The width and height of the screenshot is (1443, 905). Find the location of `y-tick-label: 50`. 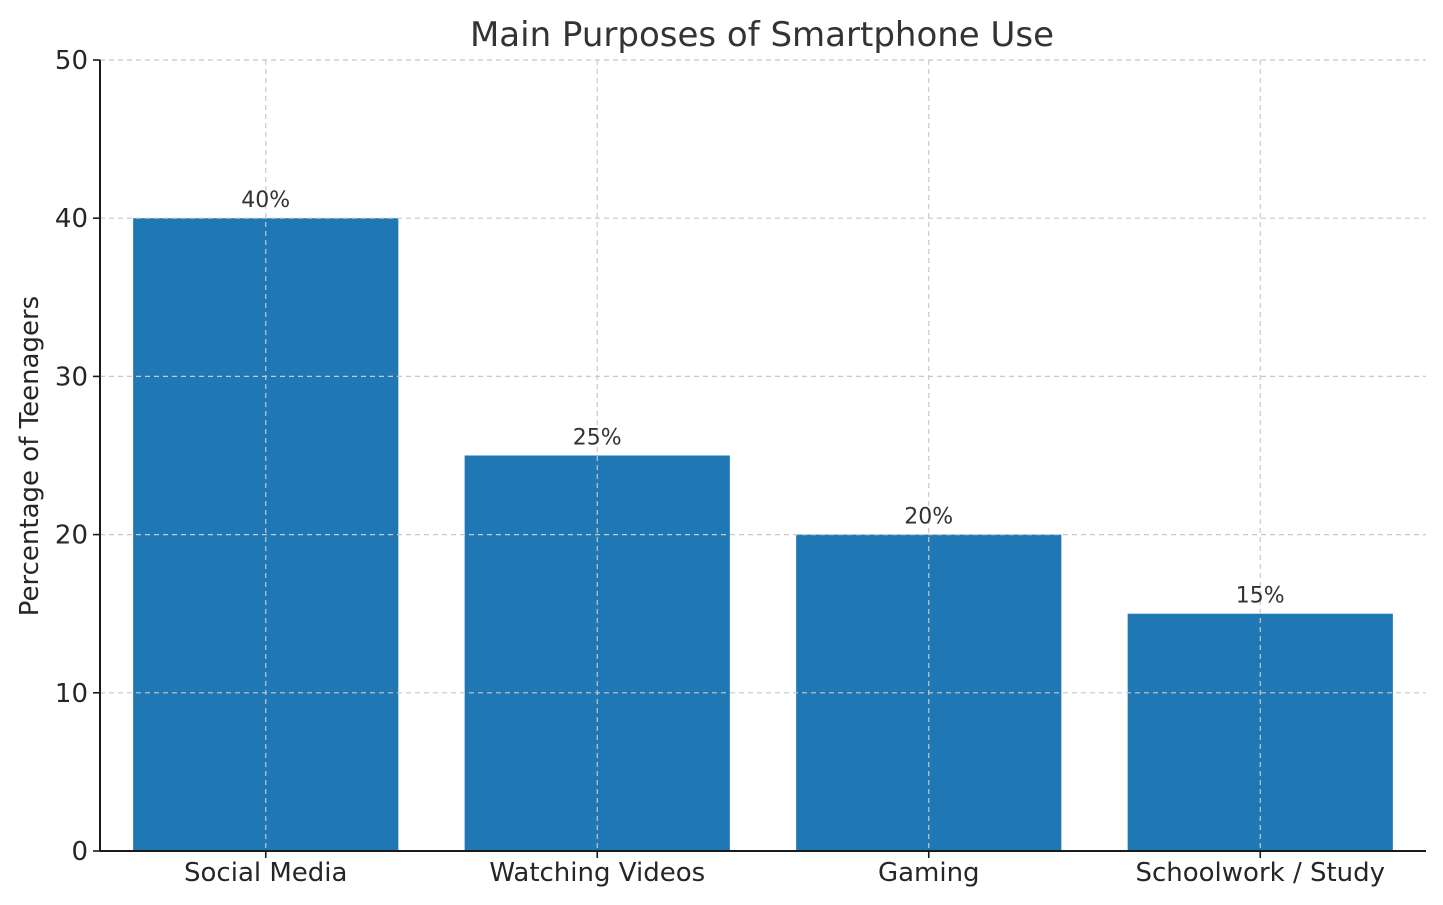

y-tick-label: 50 is located at coordinates (71, 61).